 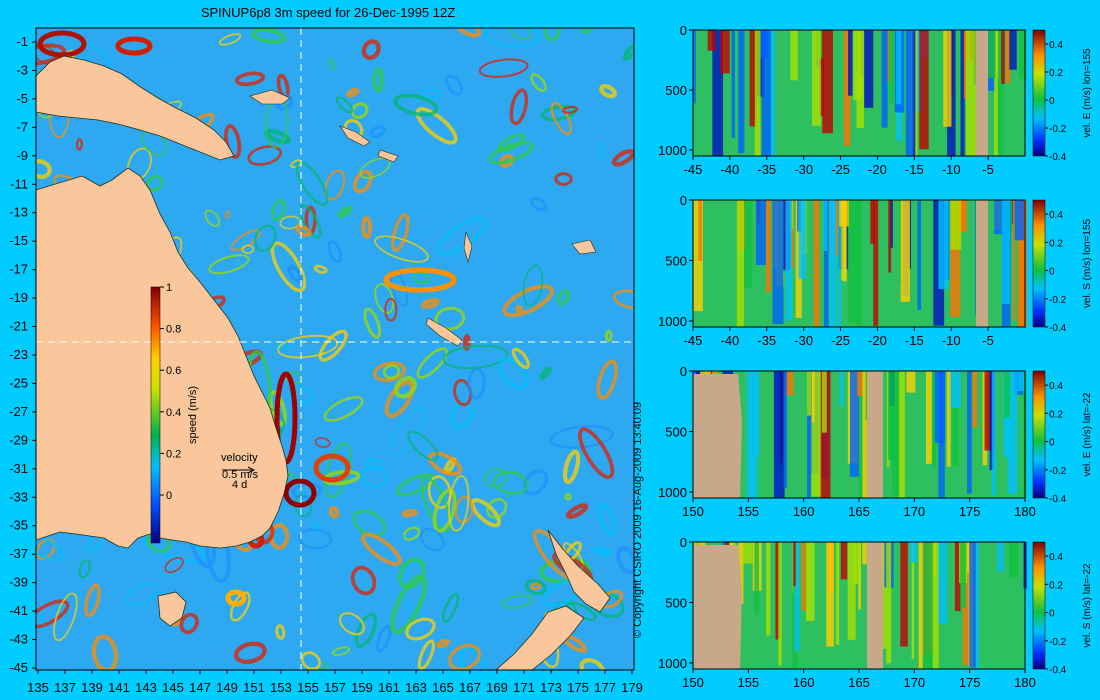 What do you see at coordinates (803, 169) in the screenshot?
I see `section-x-tick-label: -30` at bounding box center [803, 169].